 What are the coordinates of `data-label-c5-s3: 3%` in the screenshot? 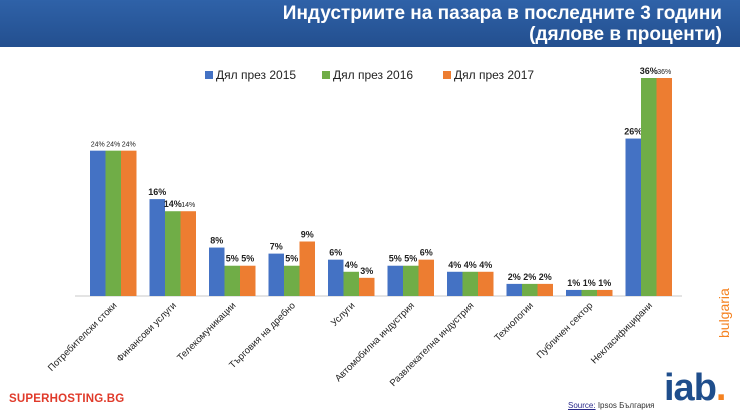 It's located at (366, 271).